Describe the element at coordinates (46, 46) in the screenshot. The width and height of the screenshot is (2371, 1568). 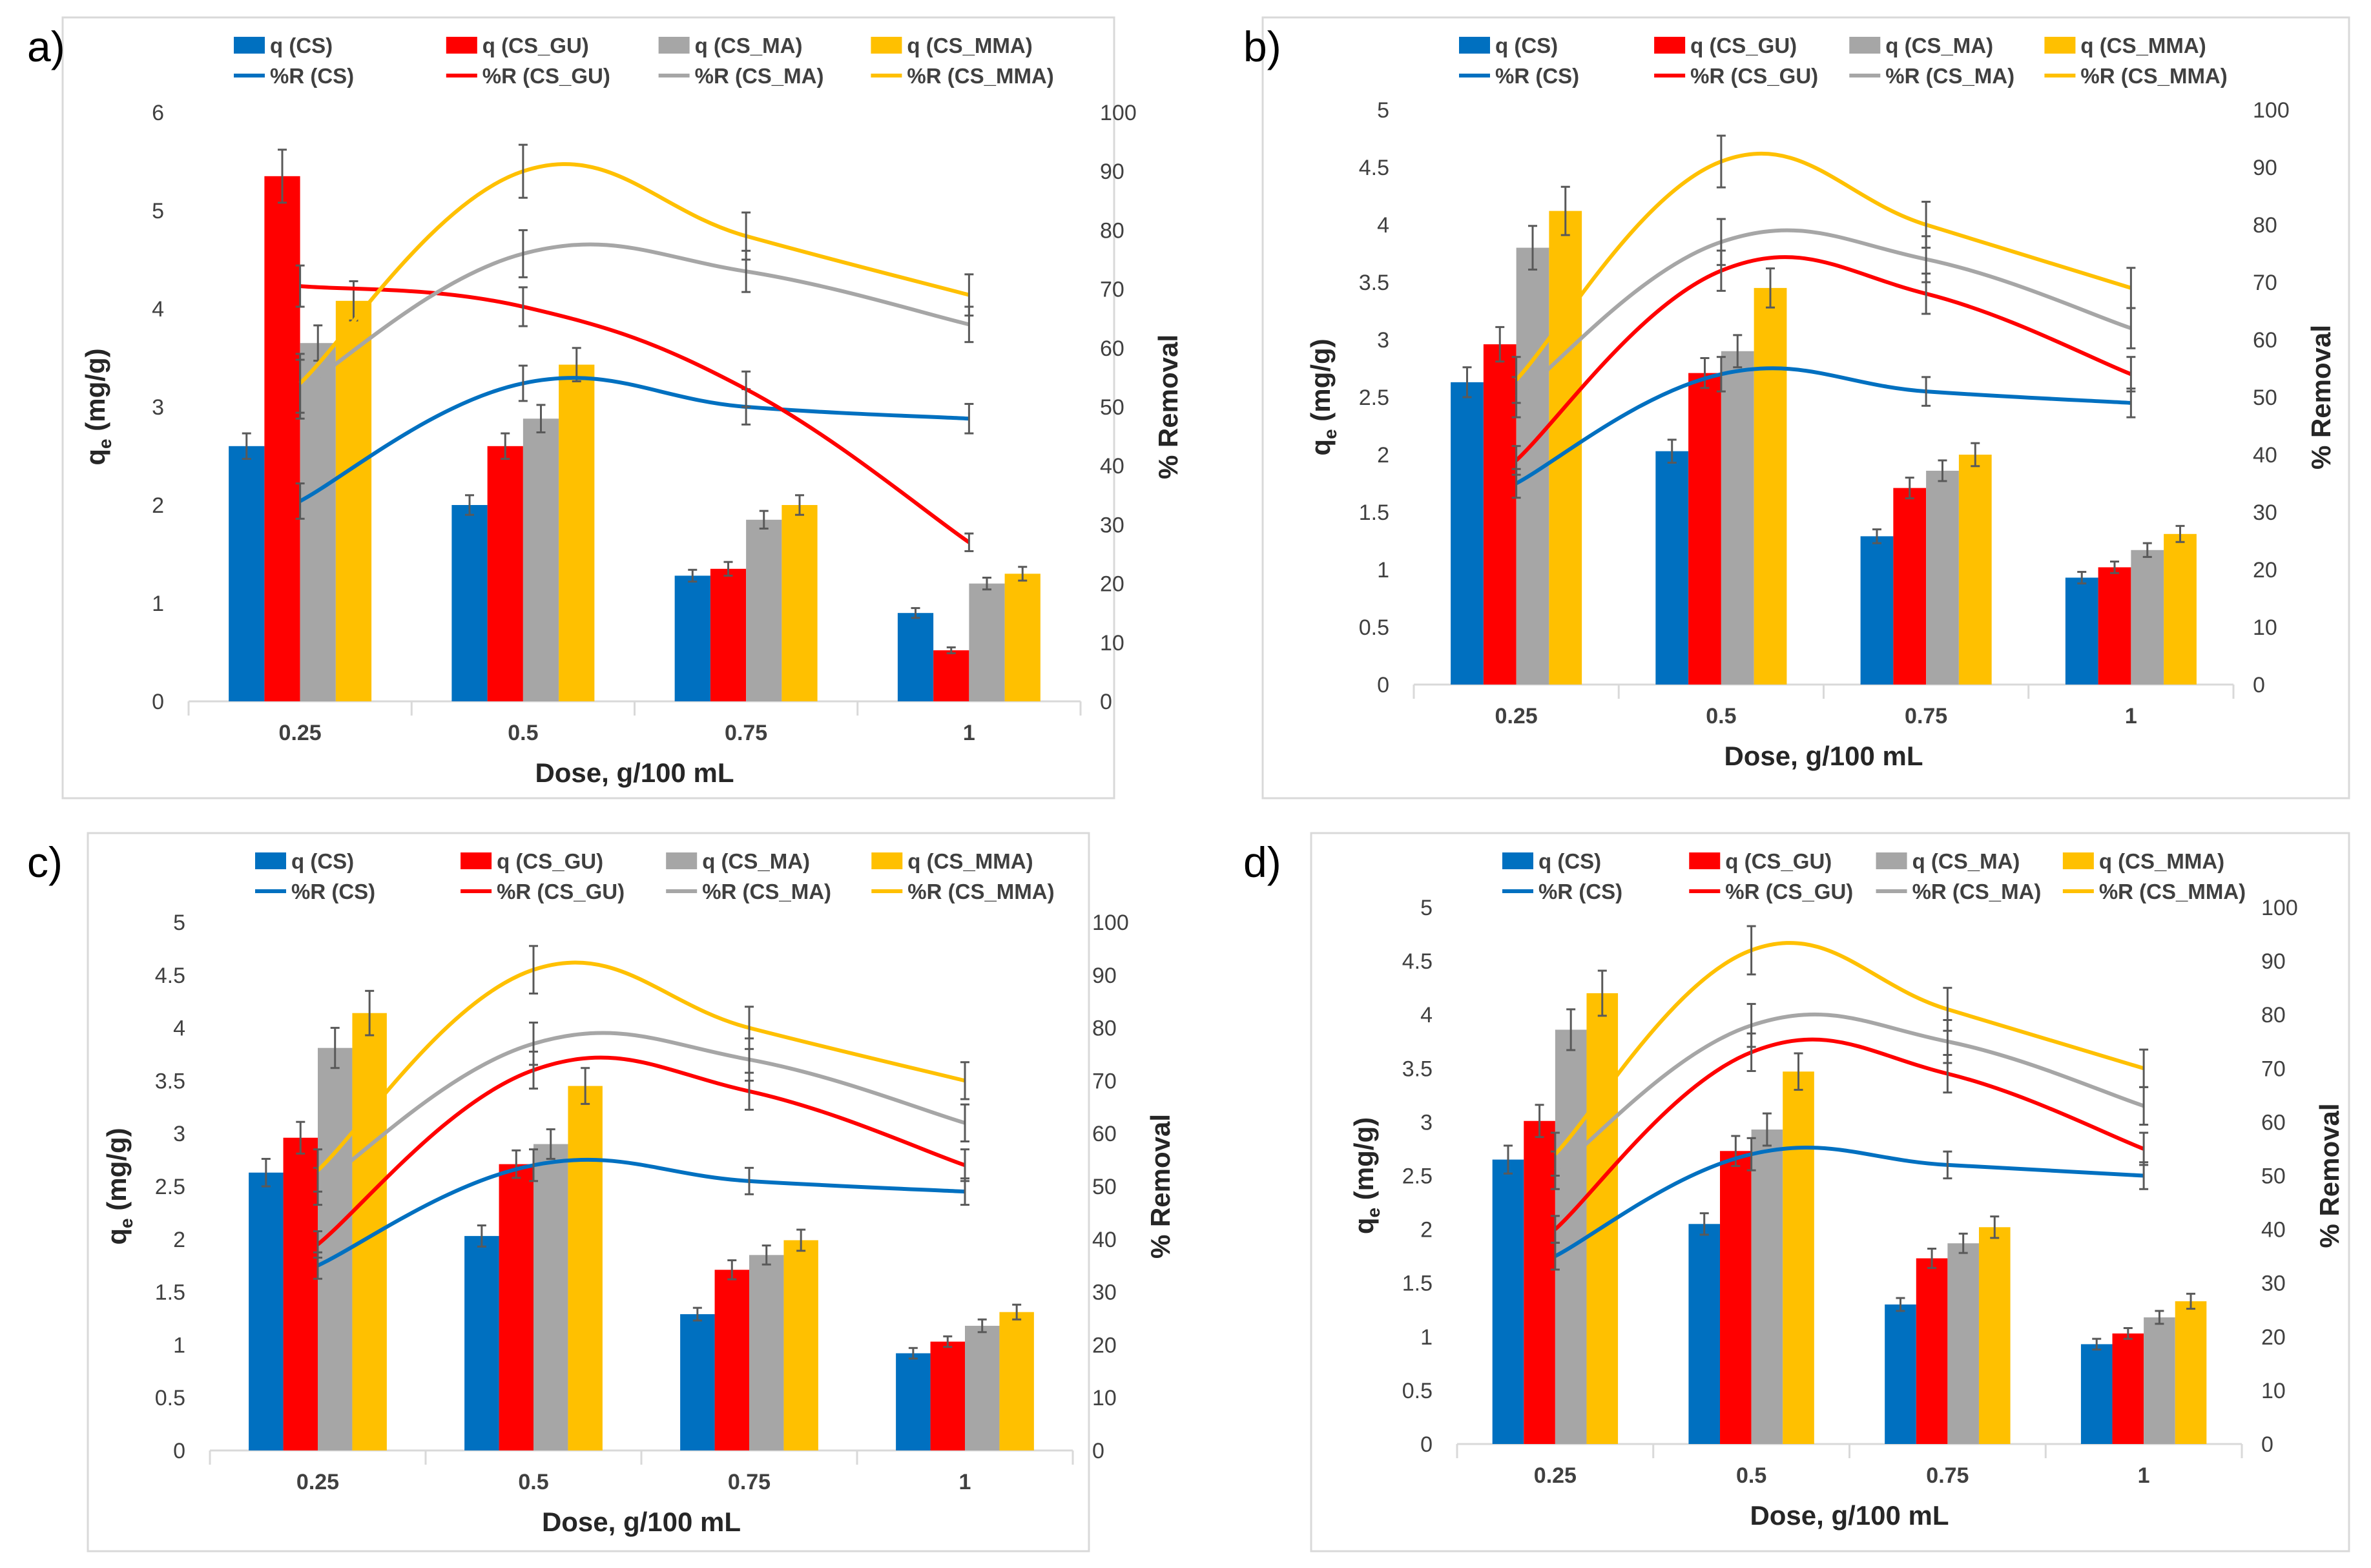
I see `panel-label: a)` at that location.